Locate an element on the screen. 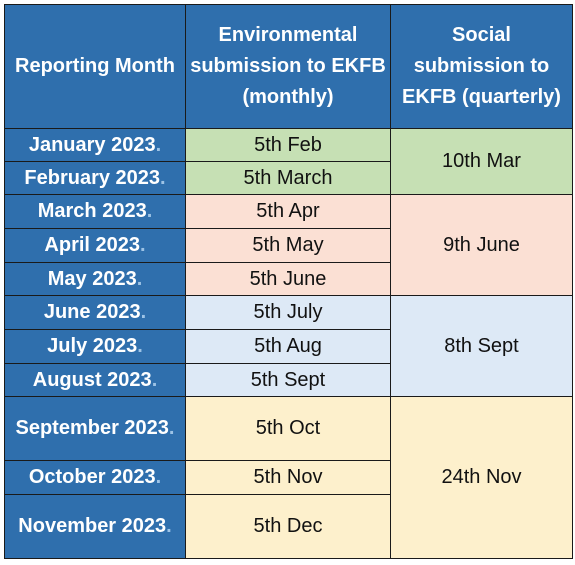 This screenshot has width=575, height=565. social-date-cell: 24th Nov is located at coordinates (481, 477).